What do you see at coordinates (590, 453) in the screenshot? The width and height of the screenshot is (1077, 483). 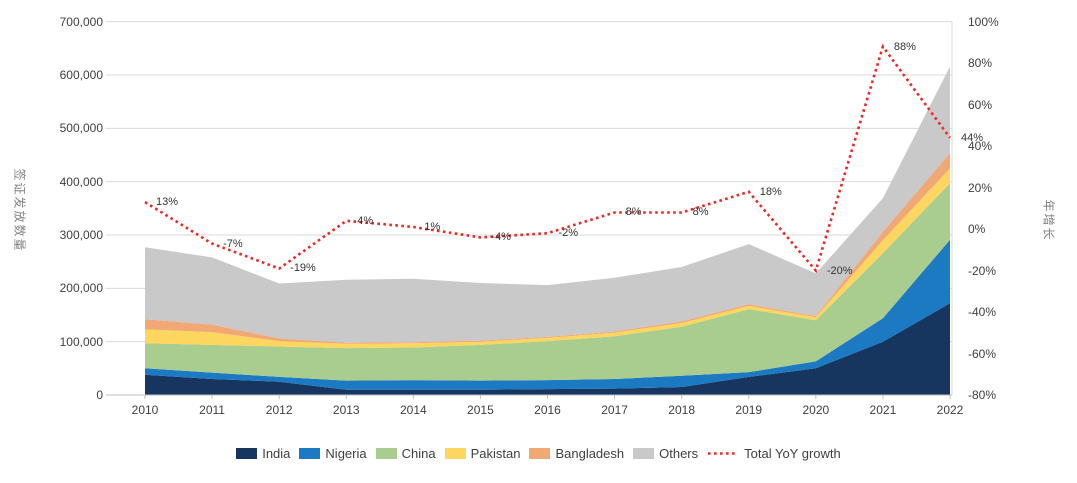 I see `legend-label: Bangladesh` at bounding box center [590, 453].